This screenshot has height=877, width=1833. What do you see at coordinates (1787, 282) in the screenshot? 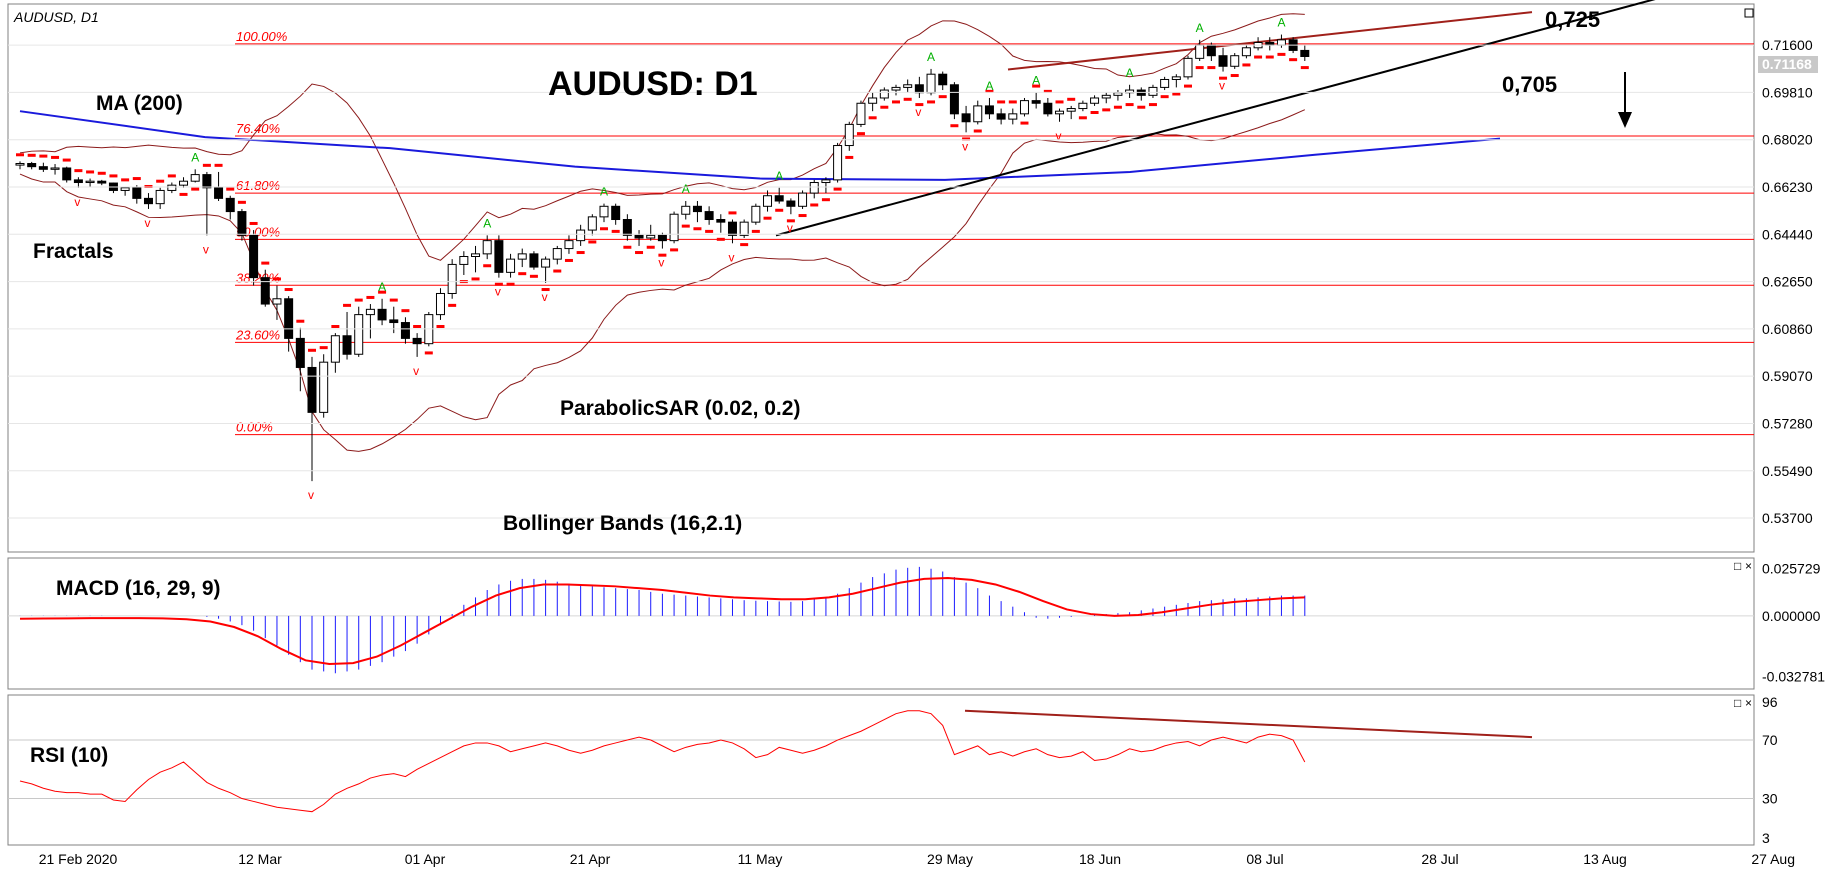
I see `price-tick-label: 0.62650` at bounding box center [1787, 282].